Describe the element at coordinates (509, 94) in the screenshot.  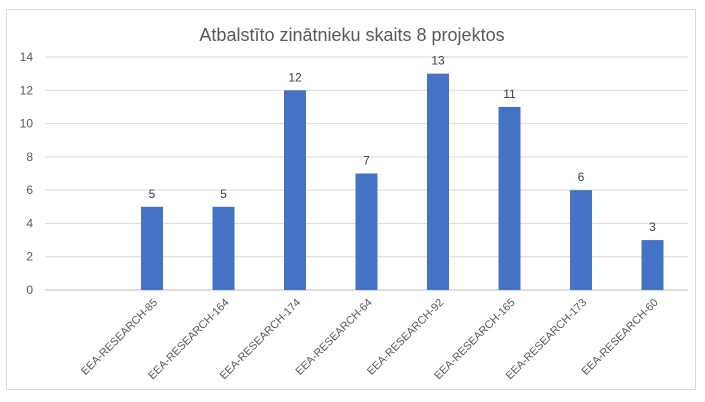
I see `data-label: 11` at that location.